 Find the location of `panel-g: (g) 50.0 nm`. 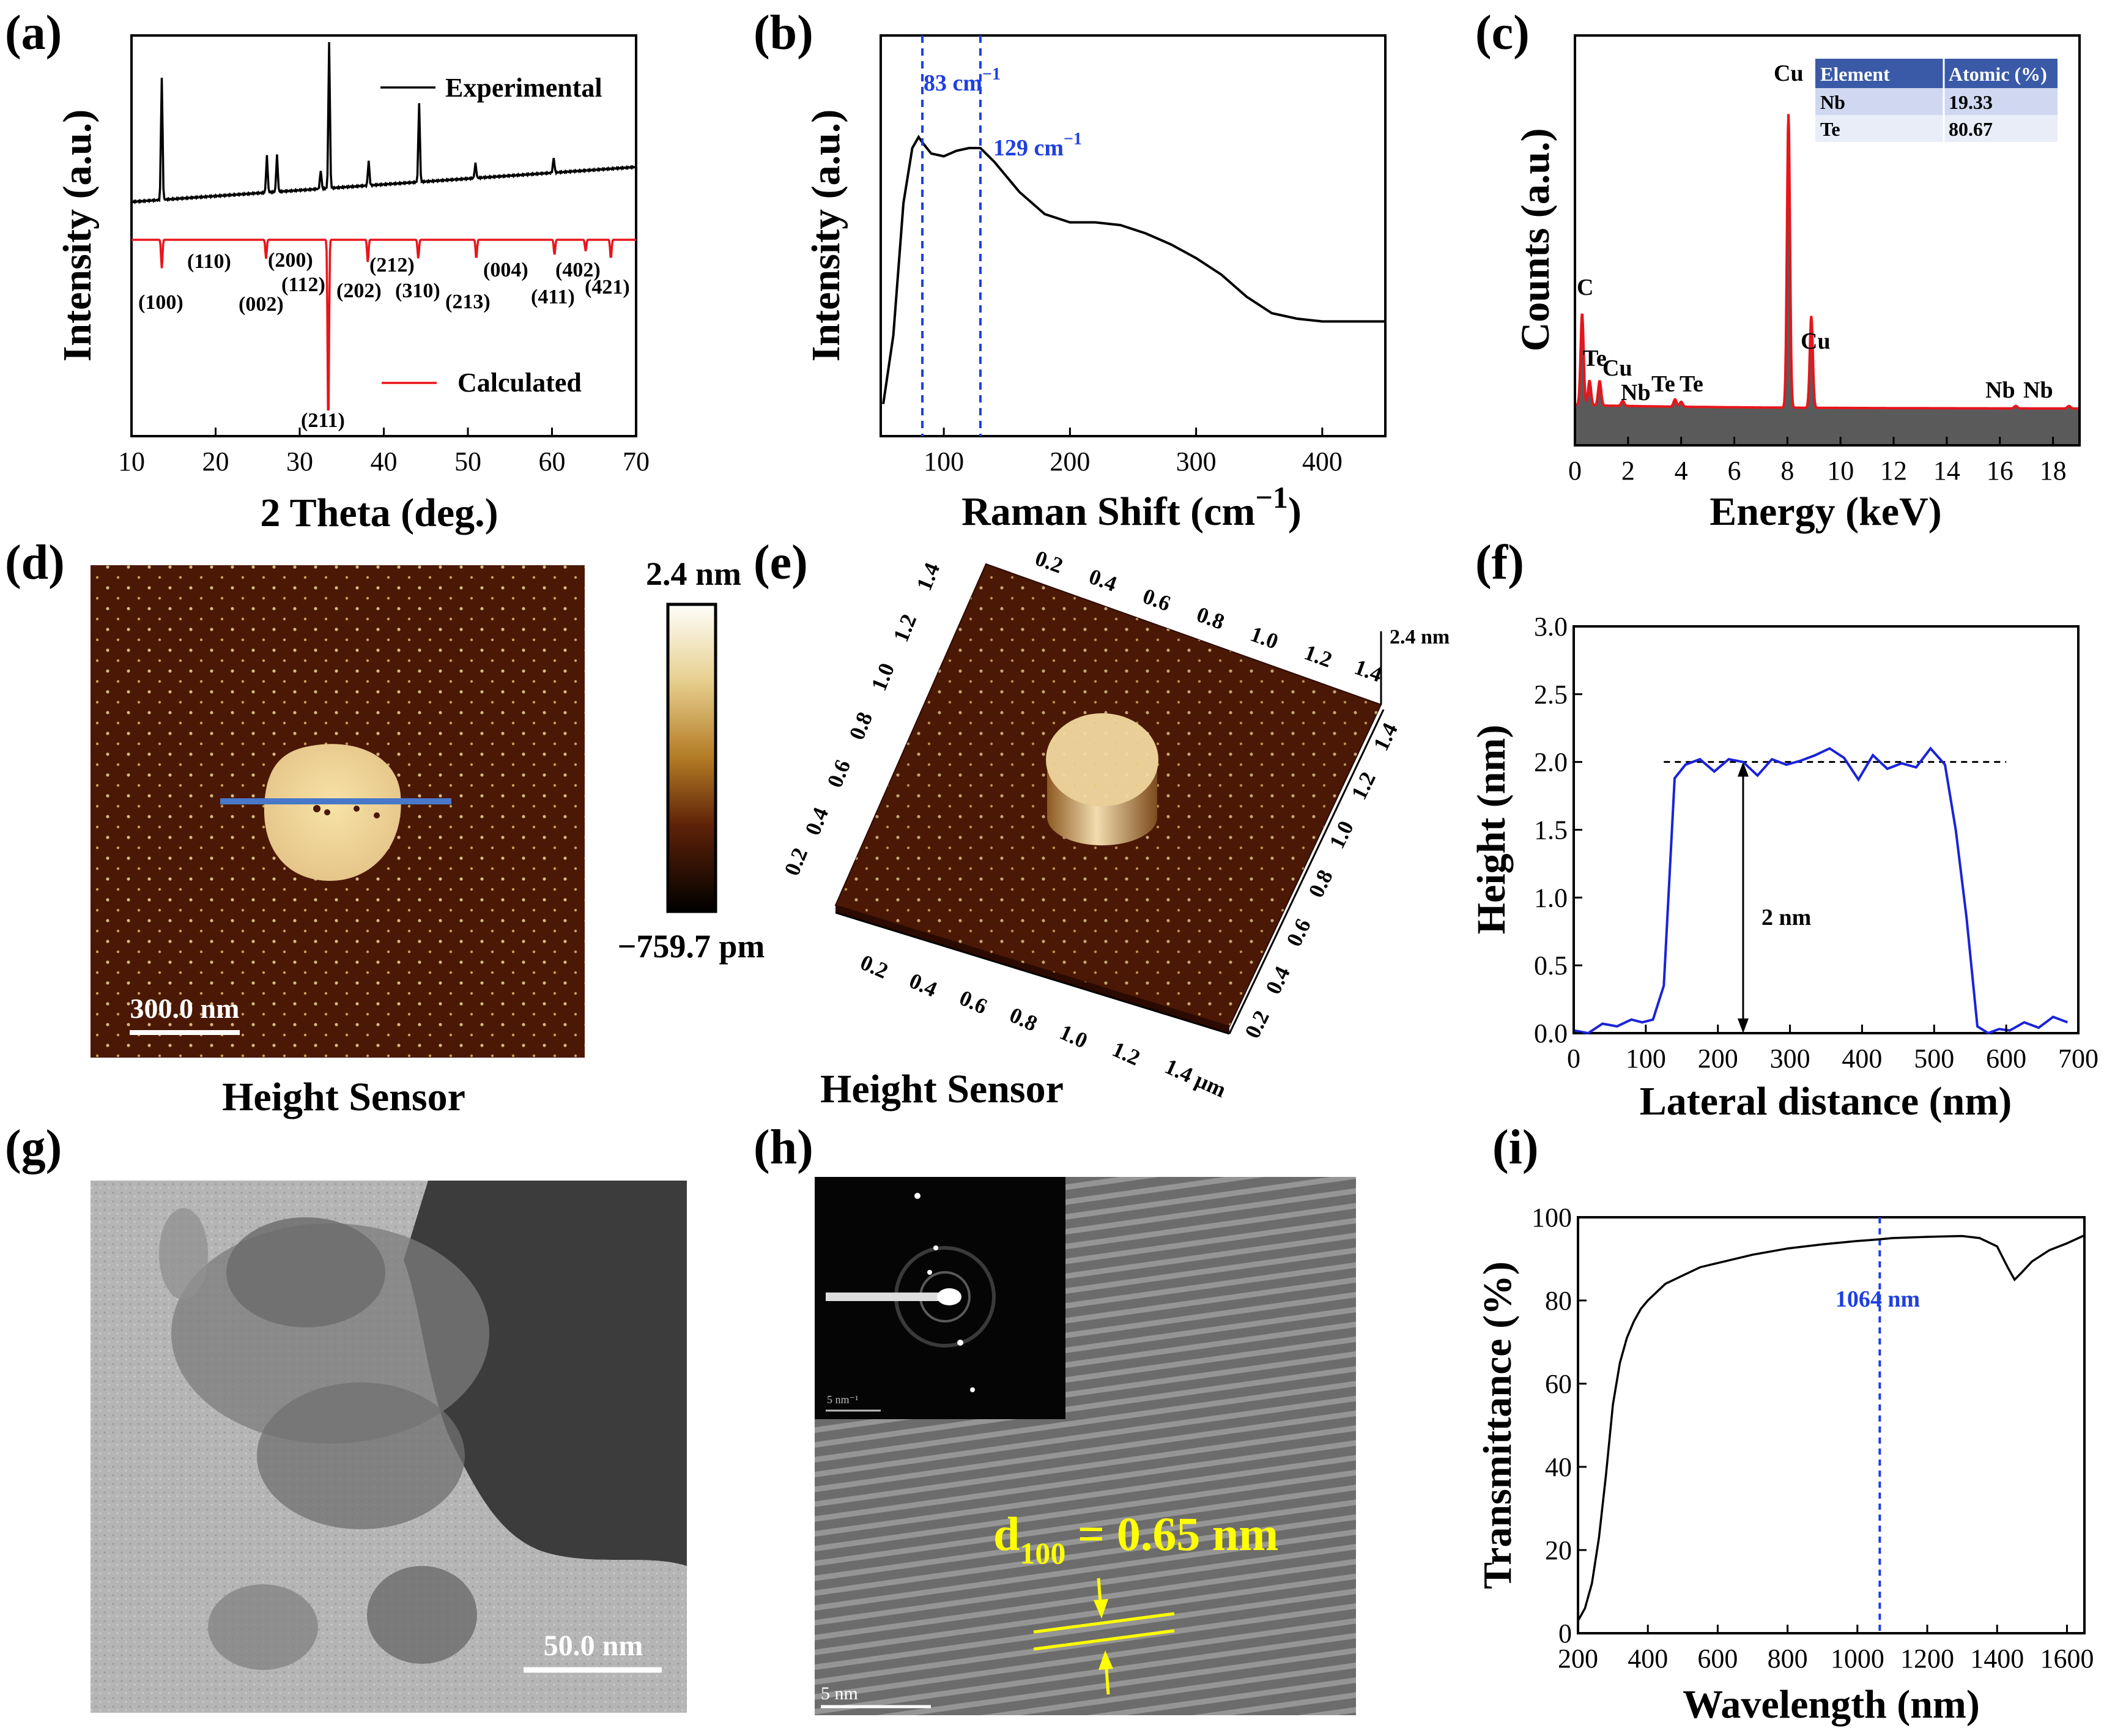

panel-g: (g) 50.0 nm is located at coordinates (346, 1417).